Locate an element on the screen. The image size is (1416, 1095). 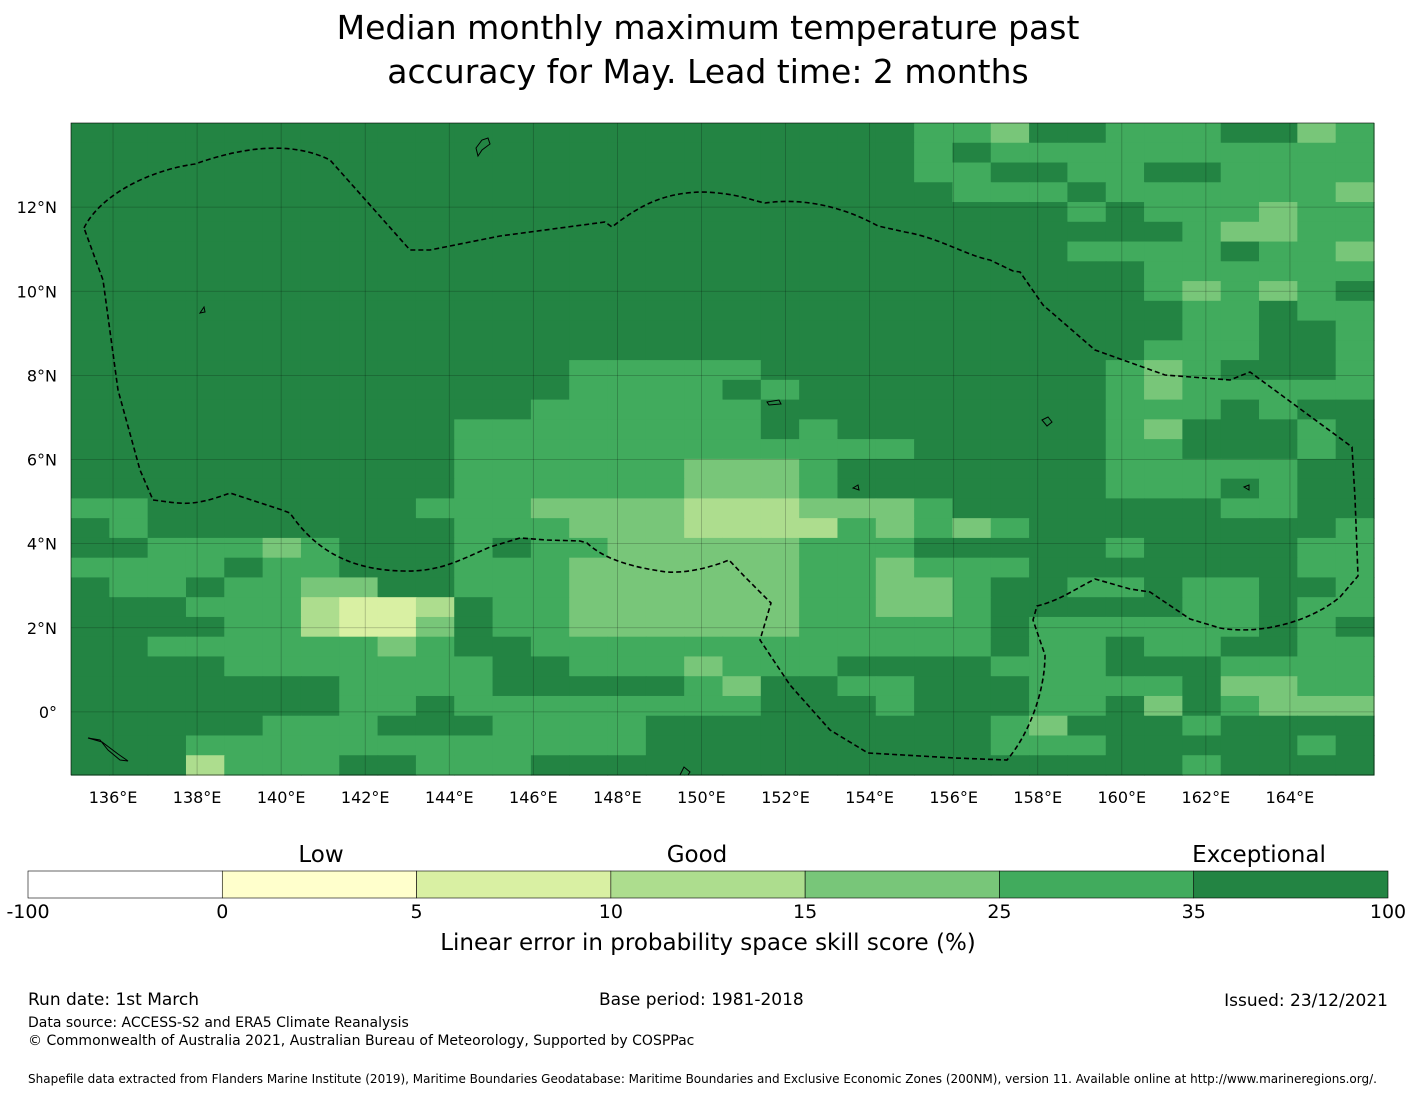
island-atoll-b is located at coordinates (1246, 487).